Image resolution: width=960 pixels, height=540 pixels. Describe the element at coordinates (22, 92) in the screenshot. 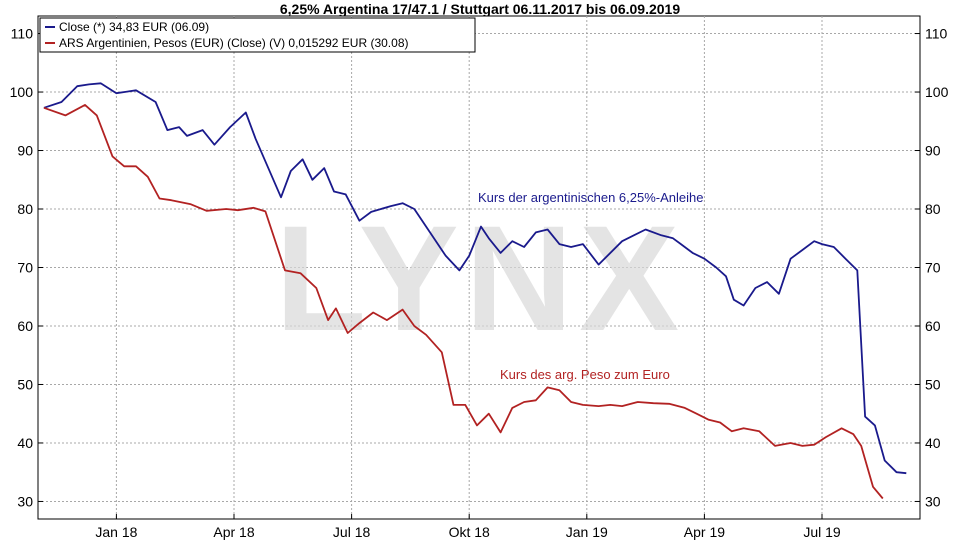

I see `y-tick-label-left: 100` at that location.